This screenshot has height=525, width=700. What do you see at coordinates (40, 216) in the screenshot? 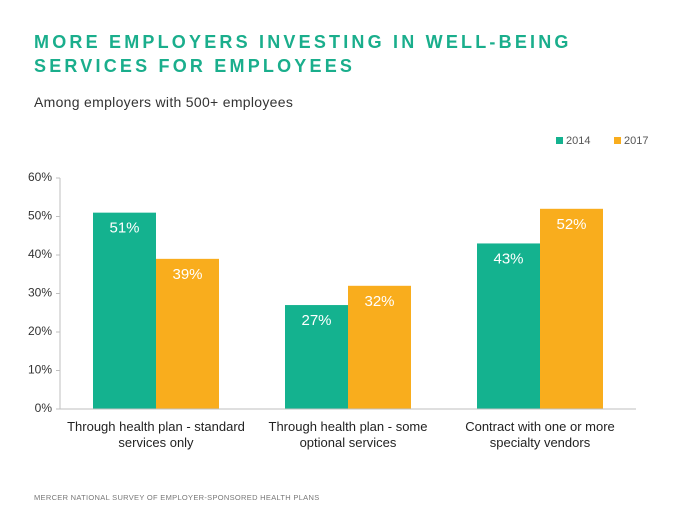
I see `y-tick-label: 50%` at bounding box center [40, 216].